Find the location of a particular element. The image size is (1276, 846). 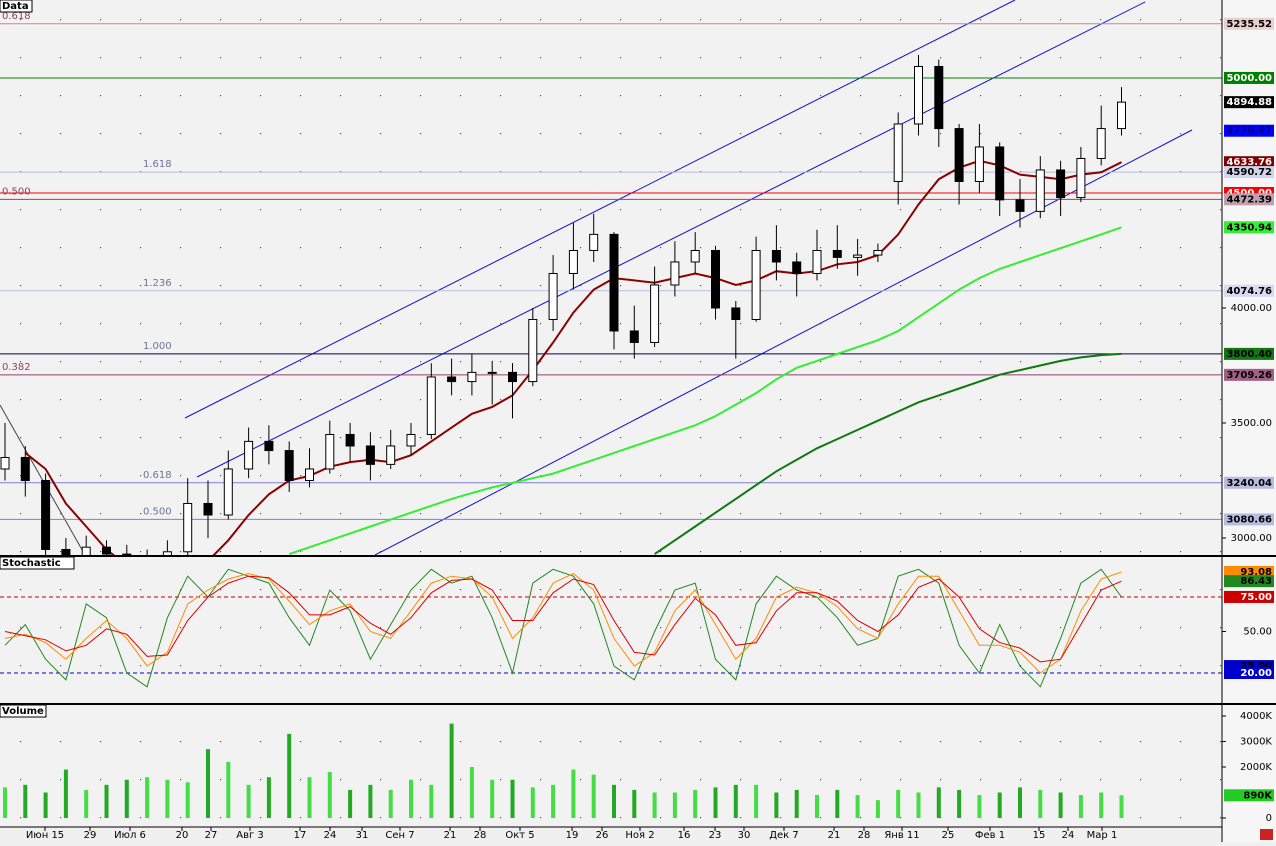

value-box-label: 3240.04 is located at coordinates (1249, 483).